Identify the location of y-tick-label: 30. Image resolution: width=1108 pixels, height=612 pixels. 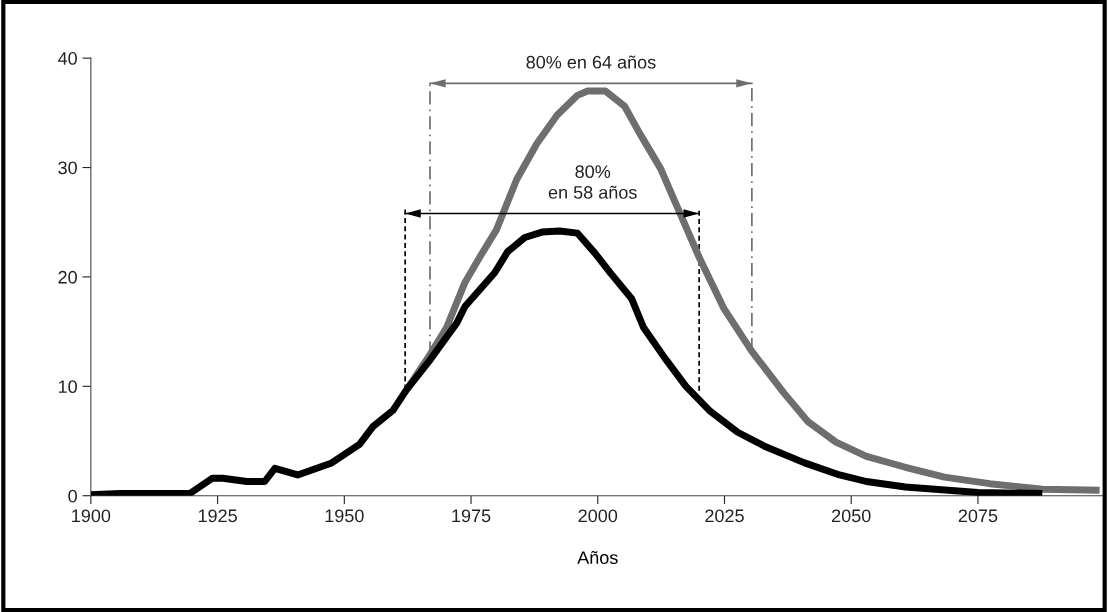
(67, 168).